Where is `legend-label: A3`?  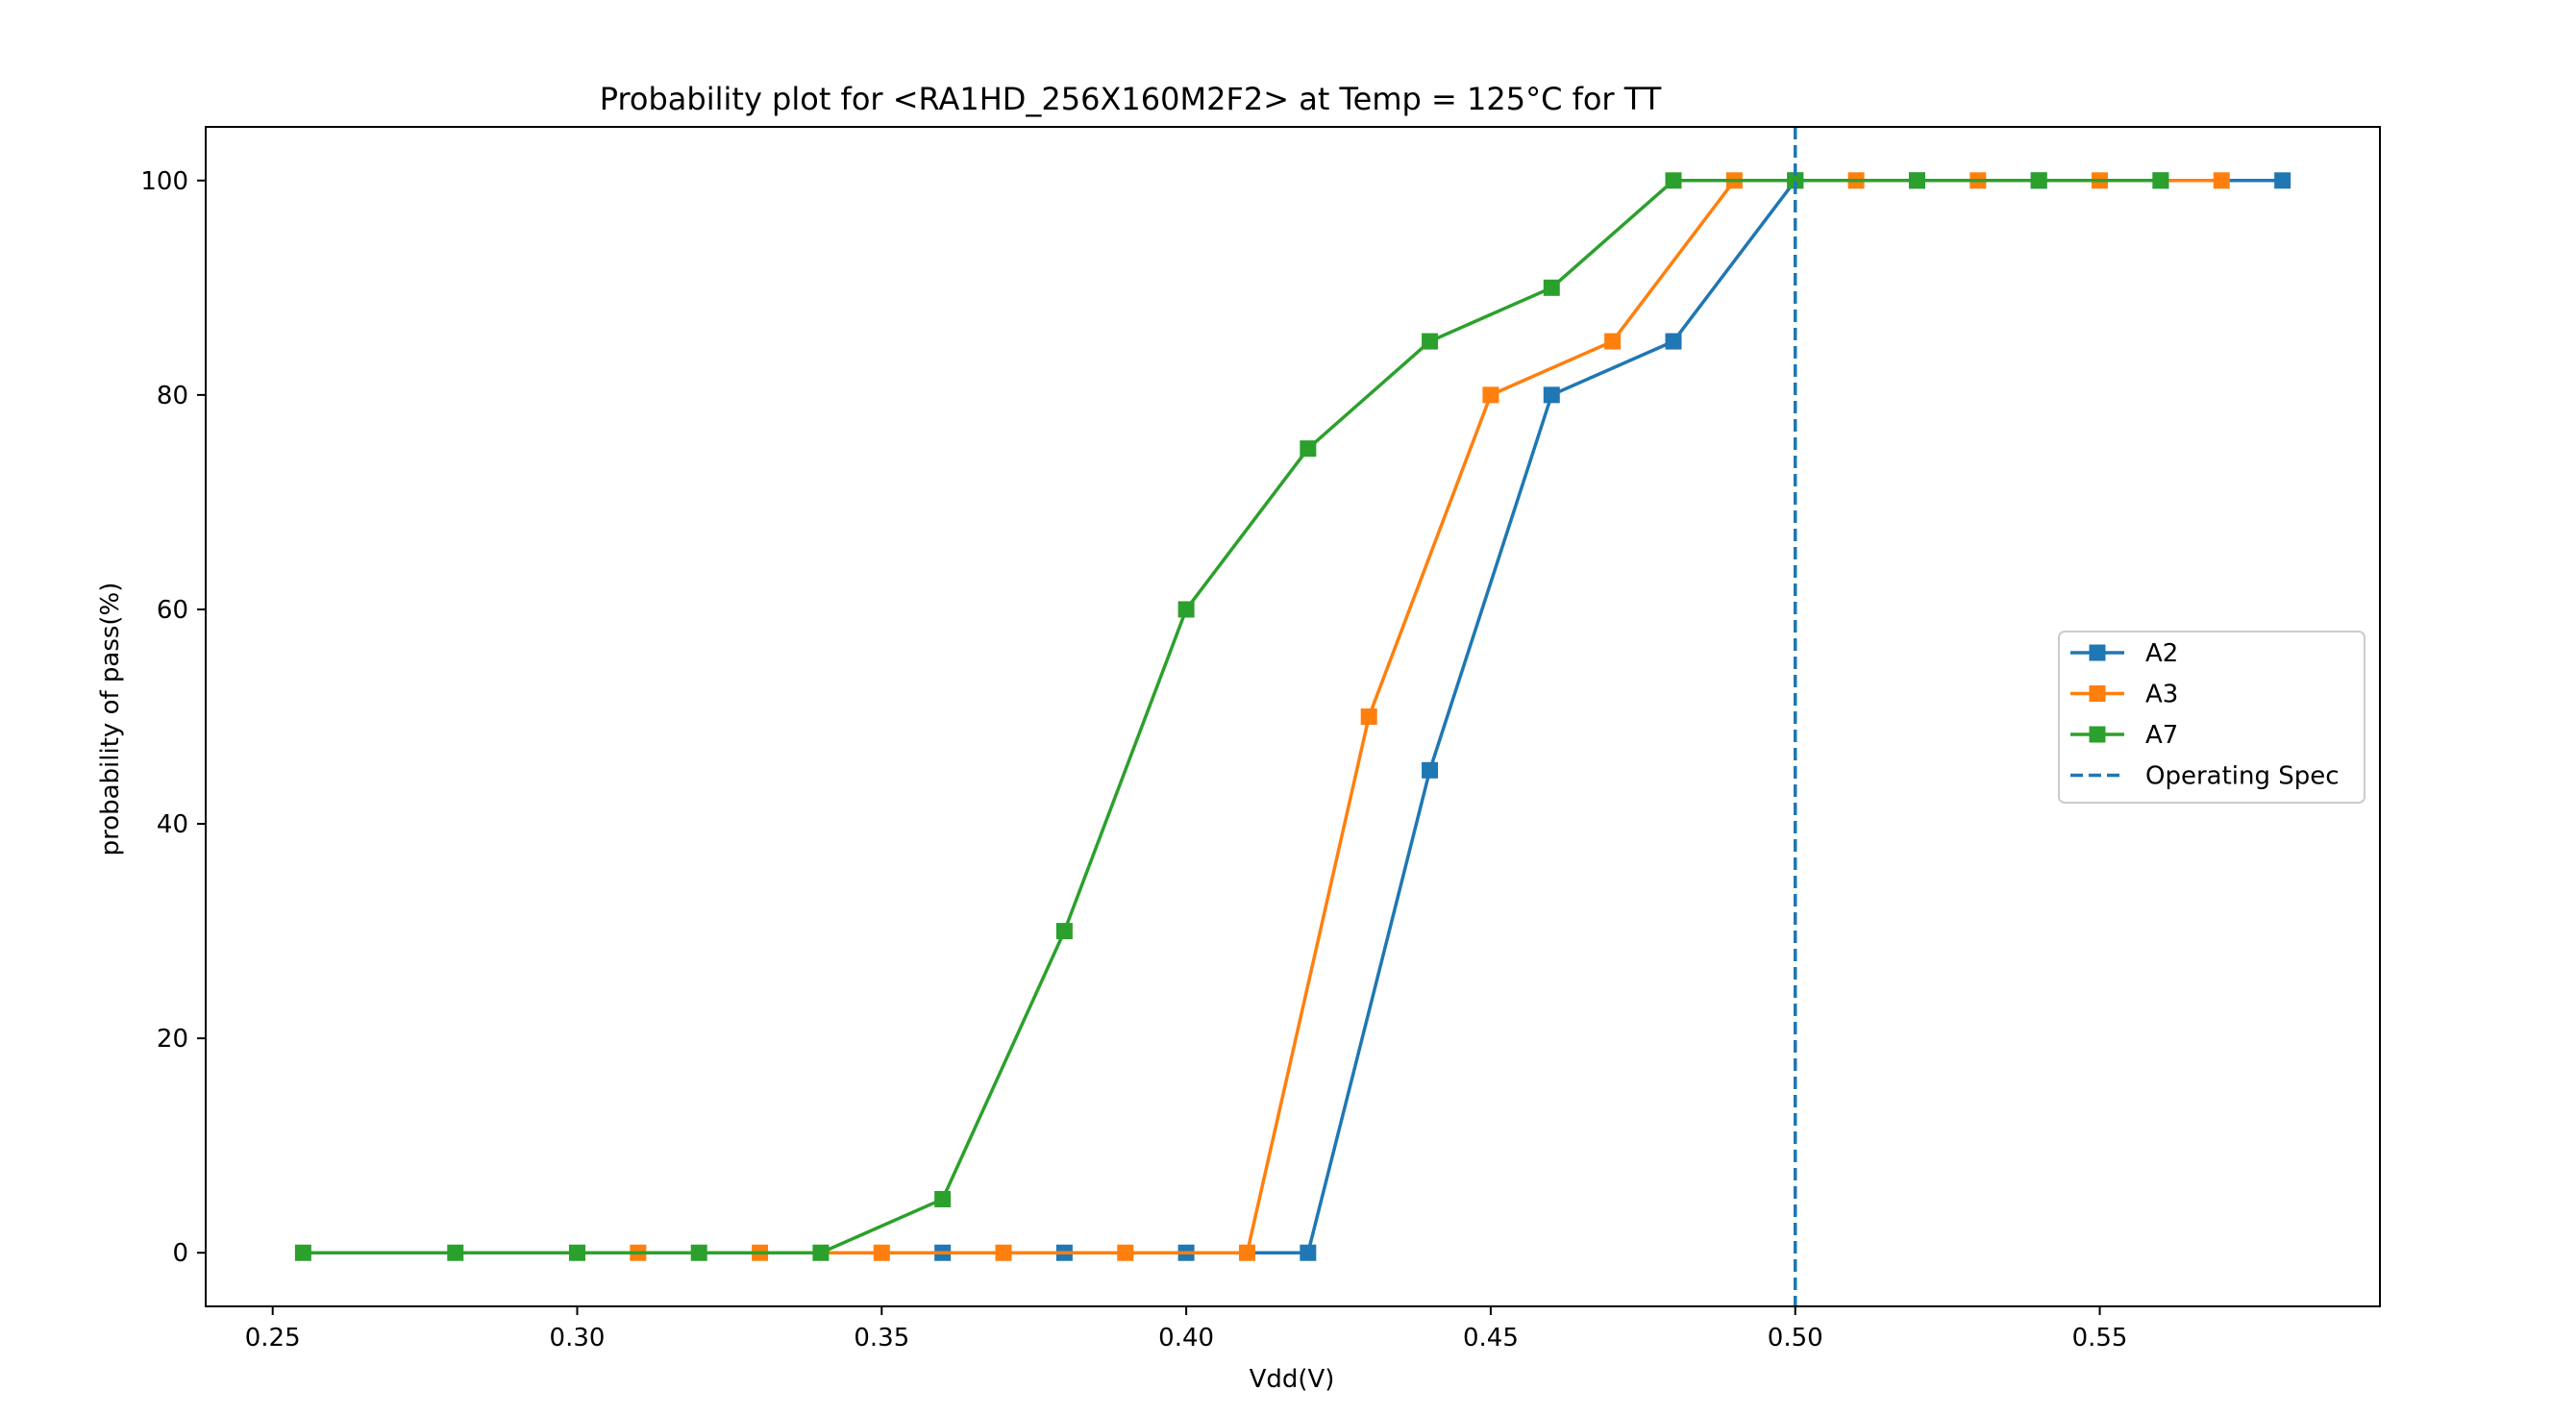 legend-label: A3 is located at coordinates (2161, 695).